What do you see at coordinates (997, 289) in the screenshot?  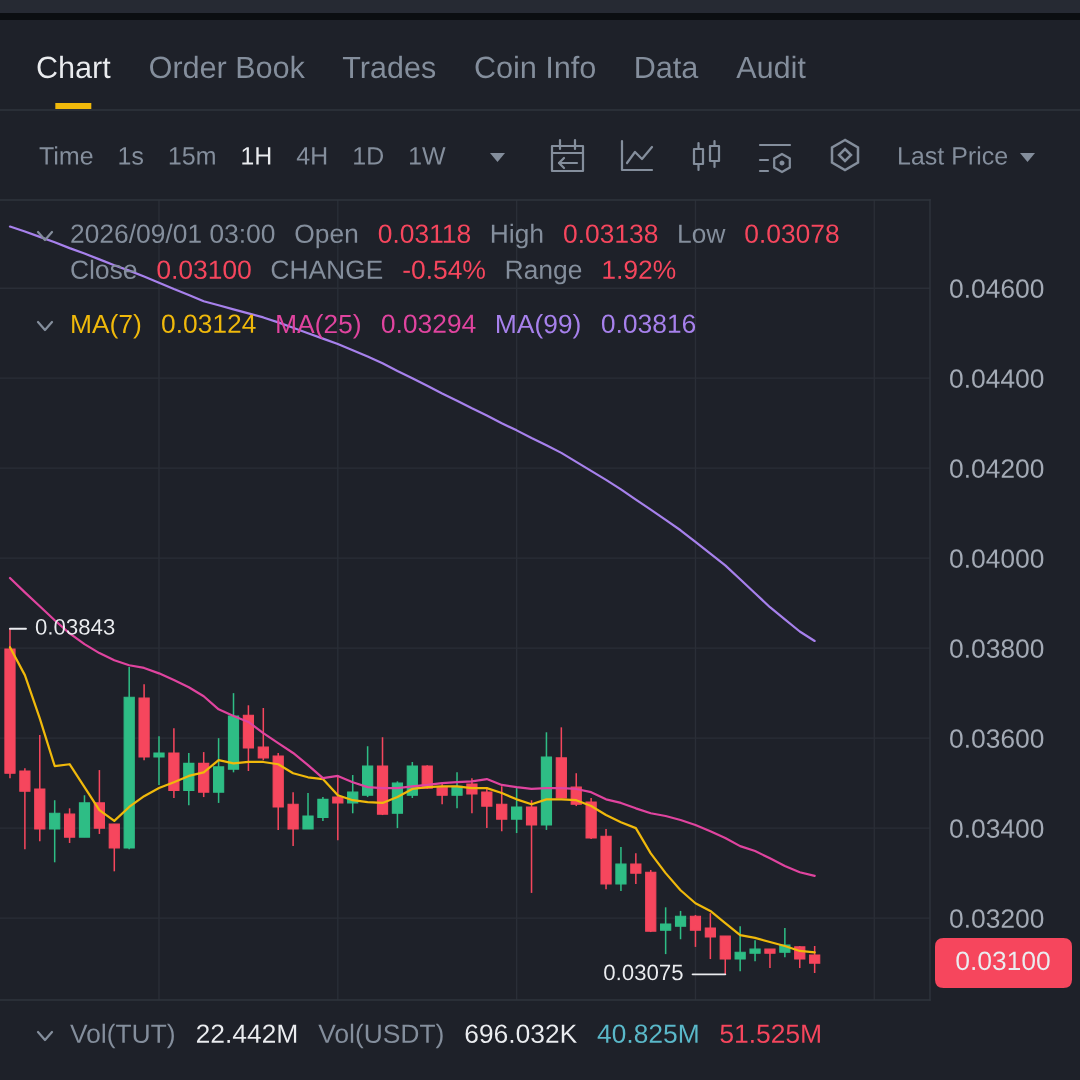 I see `y-tick-label: 0.04600` at bounding box center [997, 289].